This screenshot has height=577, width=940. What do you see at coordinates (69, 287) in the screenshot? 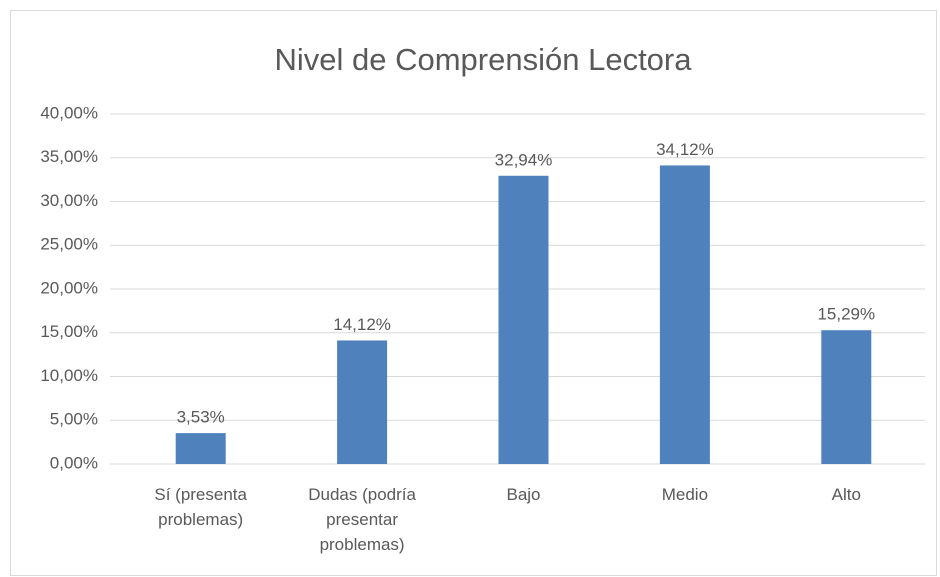
I see `y-tick-label: 20,00%` at bounding box center [69, 287].